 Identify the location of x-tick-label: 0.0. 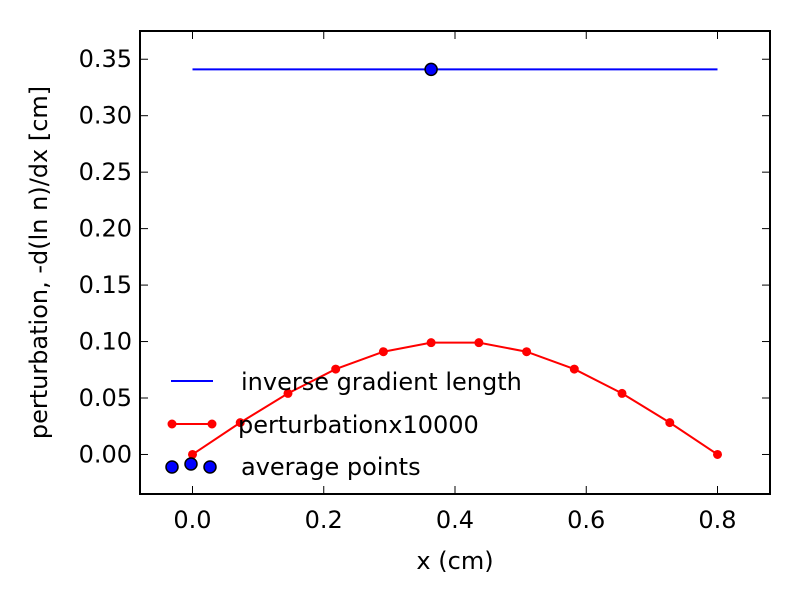
(192, 520).